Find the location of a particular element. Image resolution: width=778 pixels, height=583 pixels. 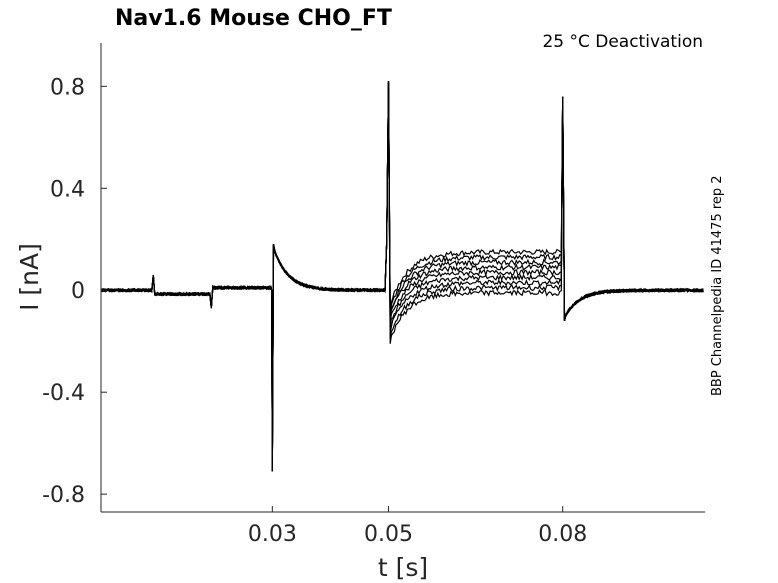

y-tick-label: 0.4 is located at coordinates (67, 189).